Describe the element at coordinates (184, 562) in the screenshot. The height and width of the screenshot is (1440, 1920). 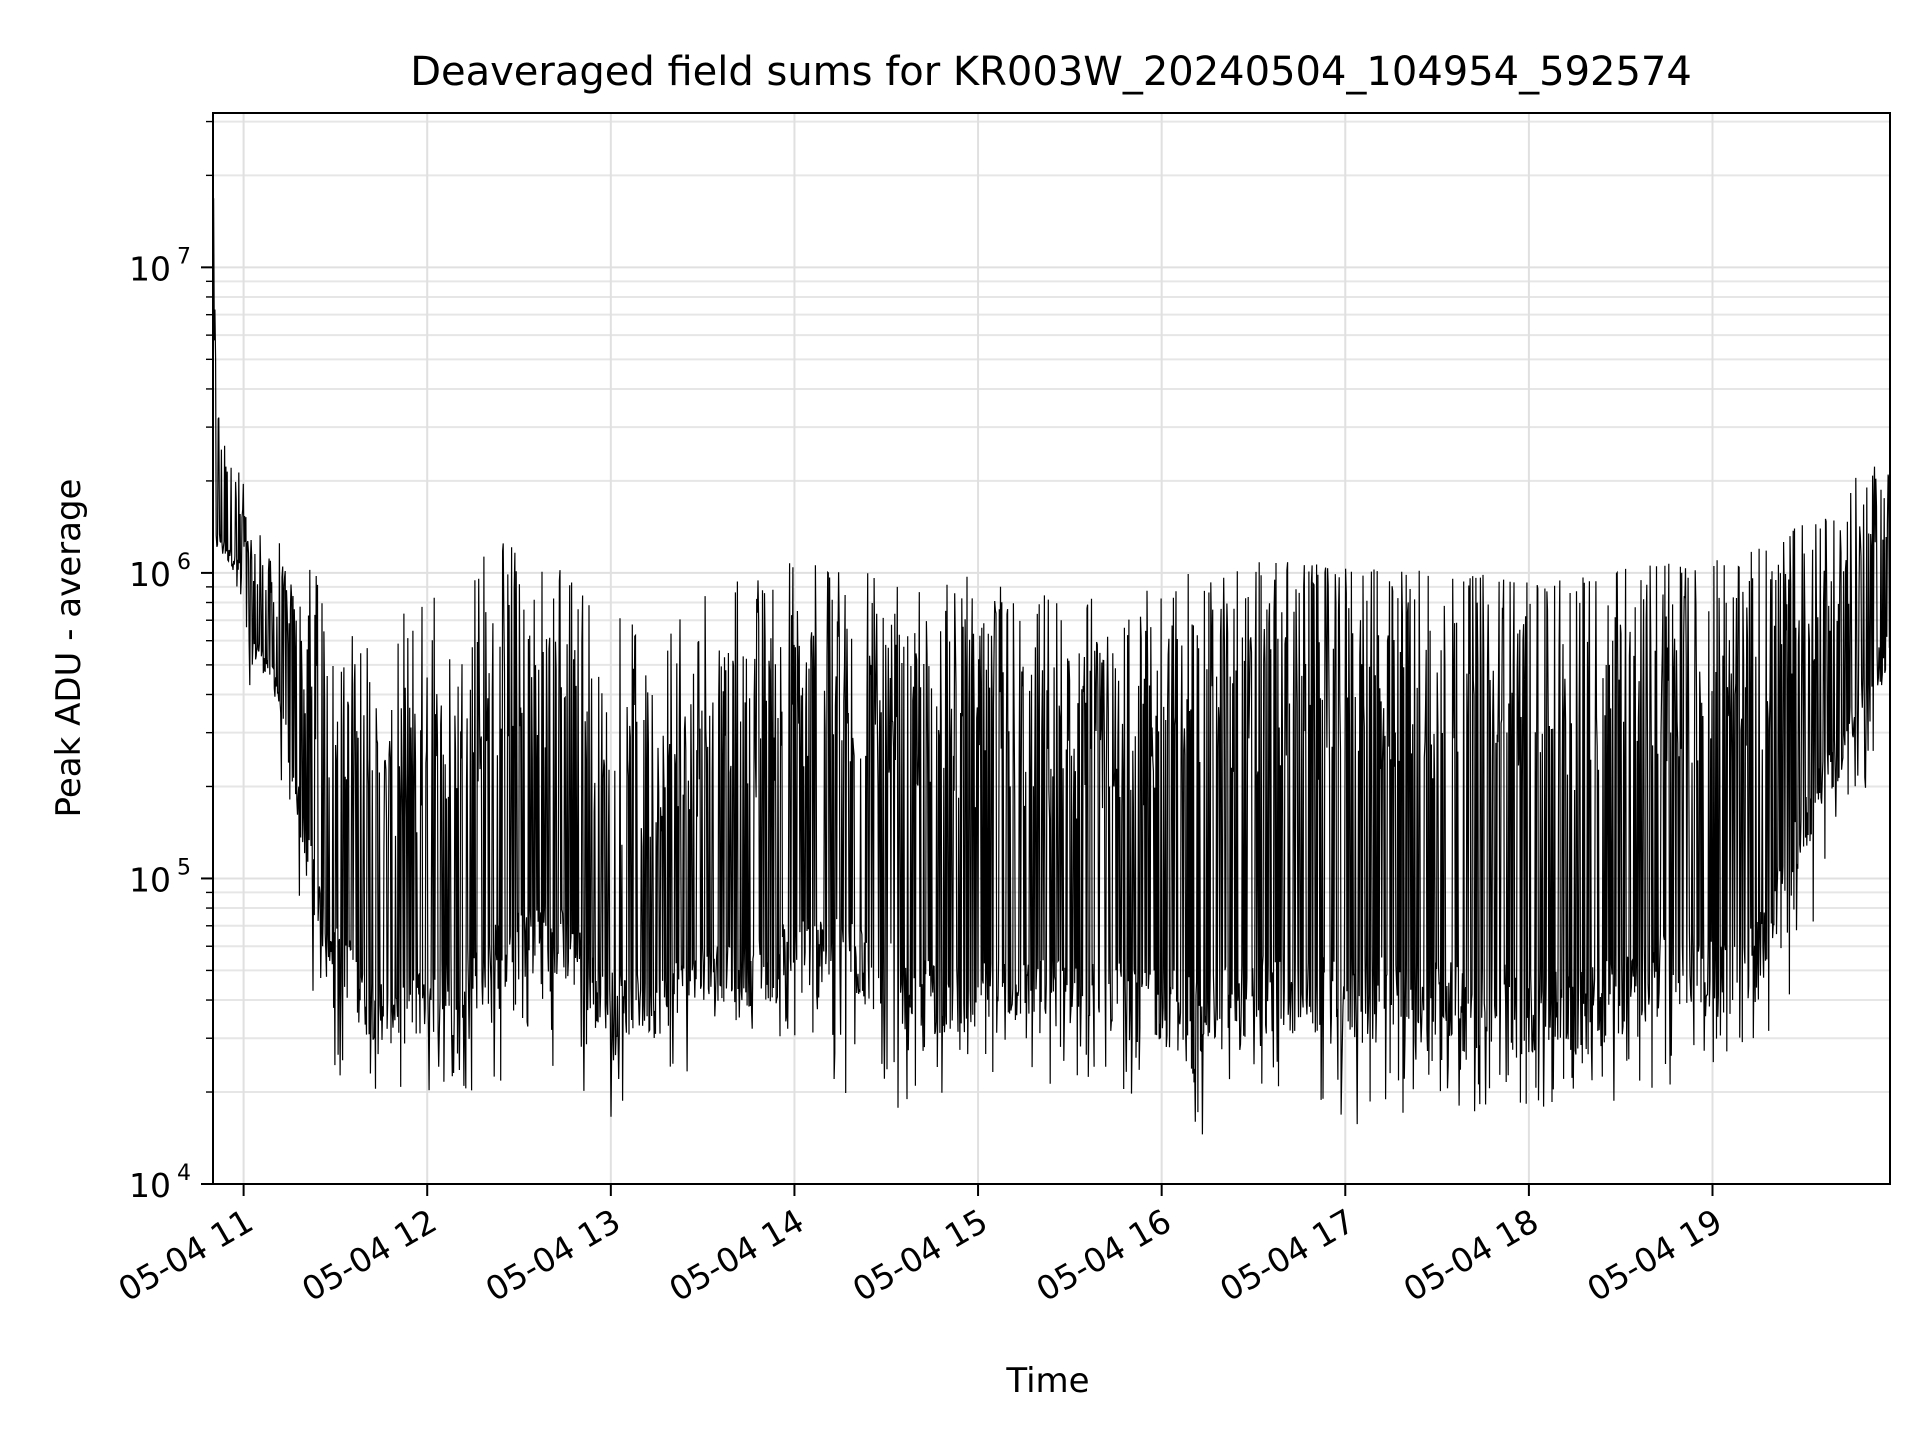
I see `y-tick-exponent: 6` at that location.